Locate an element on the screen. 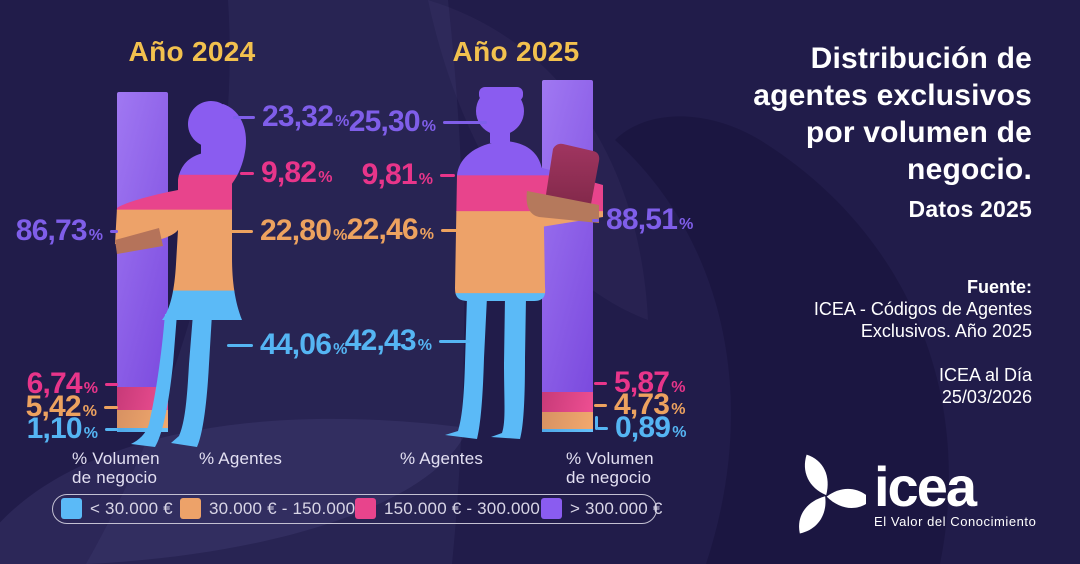 The width and height of the screenshot is (1080, 564). publication-block: ICEA al Día 25/03/2026 is located at coordinates (985, 386).